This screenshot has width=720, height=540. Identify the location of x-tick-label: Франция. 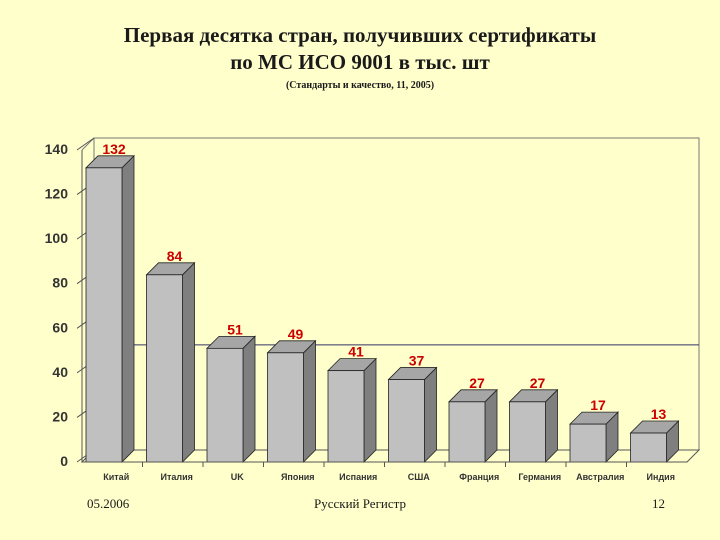
(479, 477).